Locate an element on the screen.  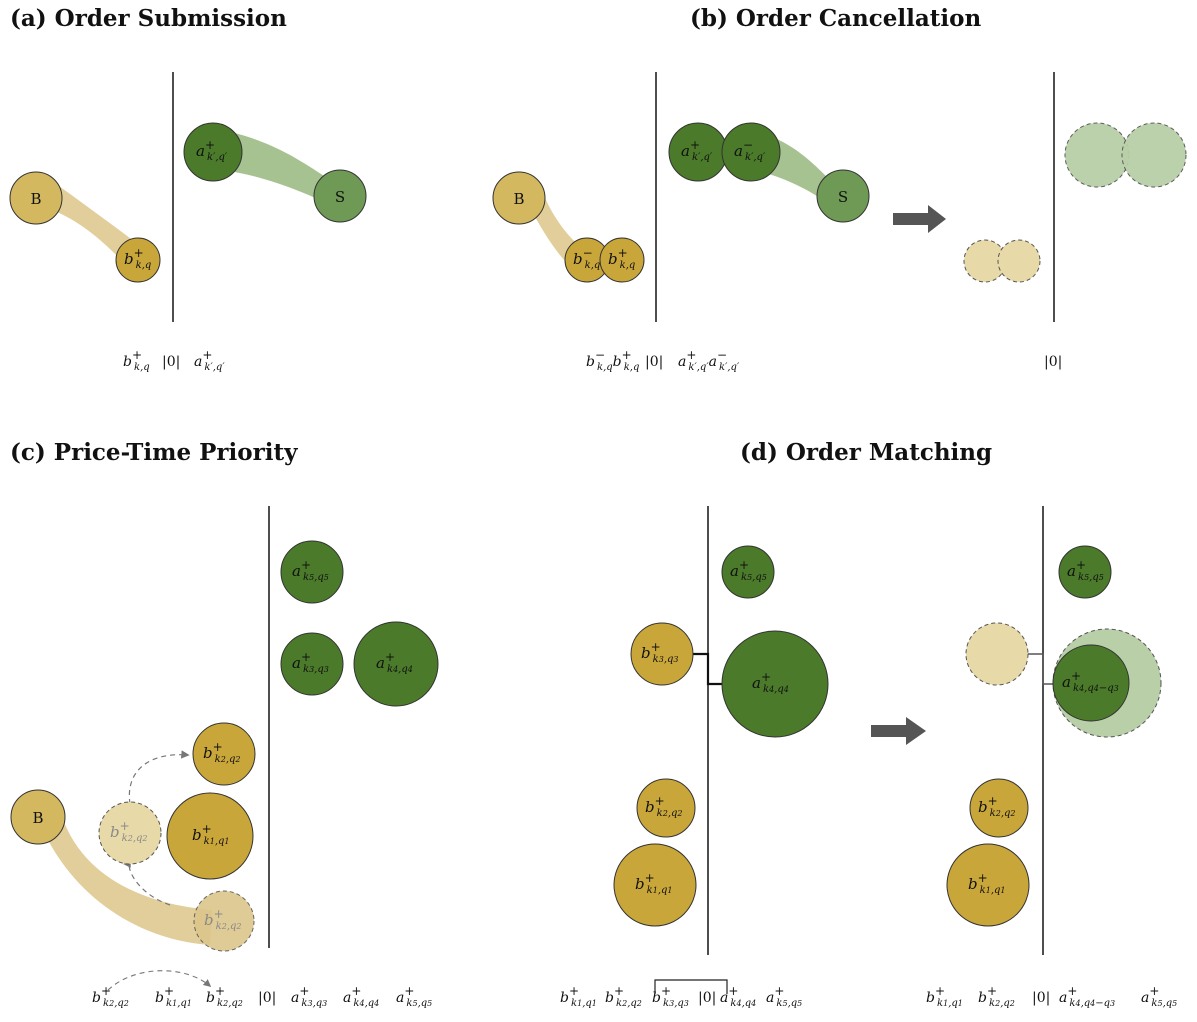
panel-b-title: (b) Order Cancellation is located at coordinates (835, 18).